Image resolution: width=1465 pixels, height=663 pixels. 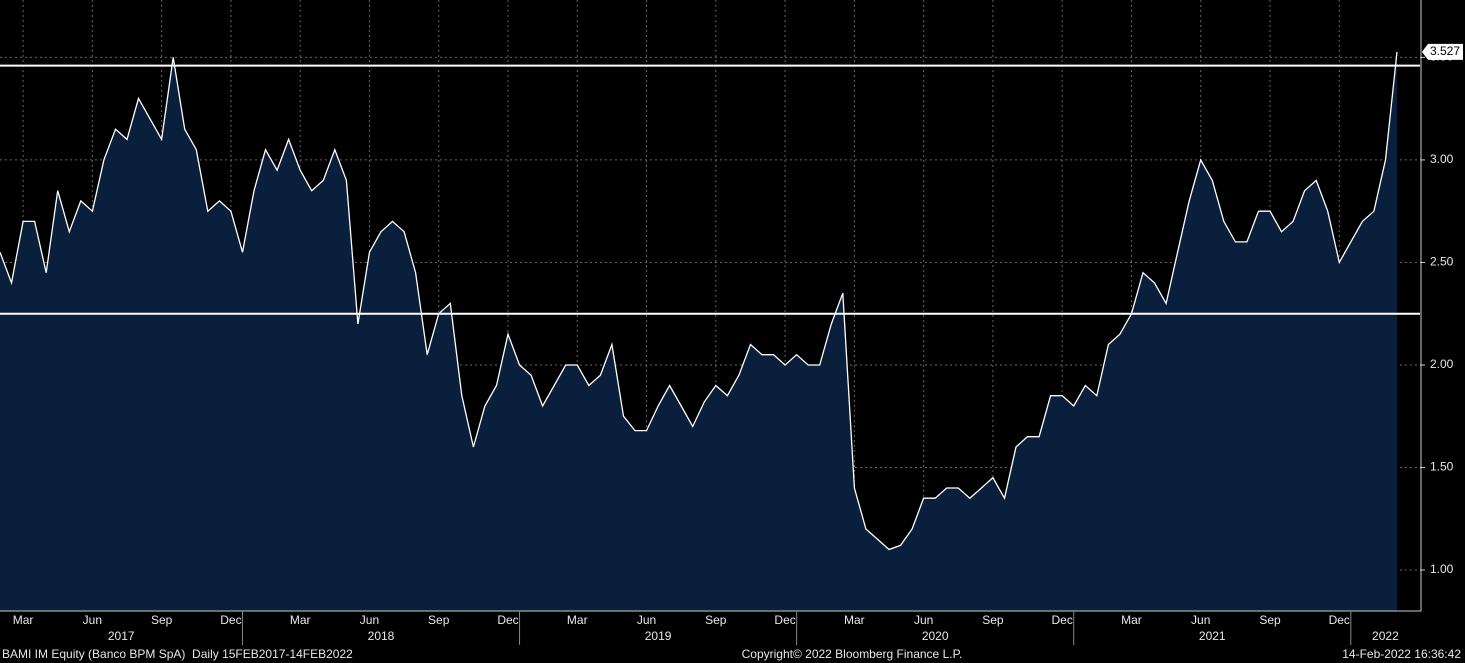 What do you see at coordinates (1442, 364) in the screenshot?
I see `y-tick-label: 2.00` at bounding box center [1442, 364].